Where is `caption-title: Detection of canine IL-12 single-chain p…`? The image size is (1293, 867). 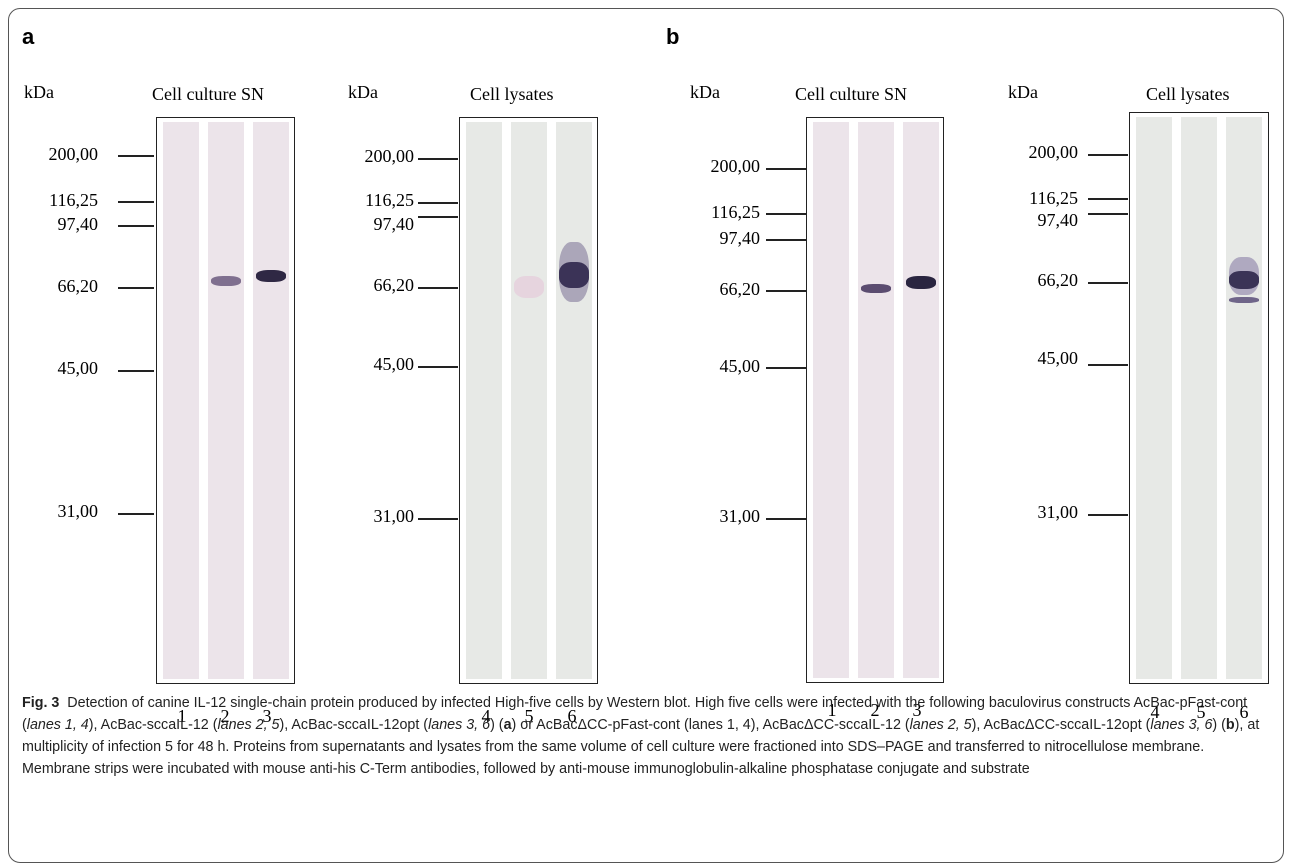
caption-title: Detection of canine IL-12 single-chain p… is located at coordinates (379, 703).